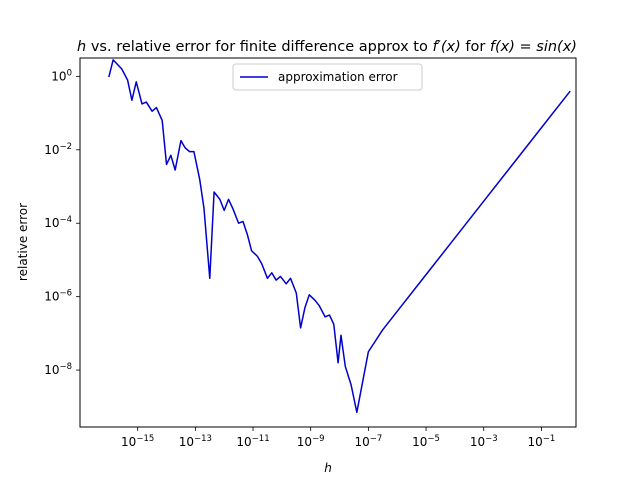 The image size is (640, 480). Describe the element at coordinates (368, 441) in the screenshot. I see `x-tick-label-4: 10⁻⁷` at that location.